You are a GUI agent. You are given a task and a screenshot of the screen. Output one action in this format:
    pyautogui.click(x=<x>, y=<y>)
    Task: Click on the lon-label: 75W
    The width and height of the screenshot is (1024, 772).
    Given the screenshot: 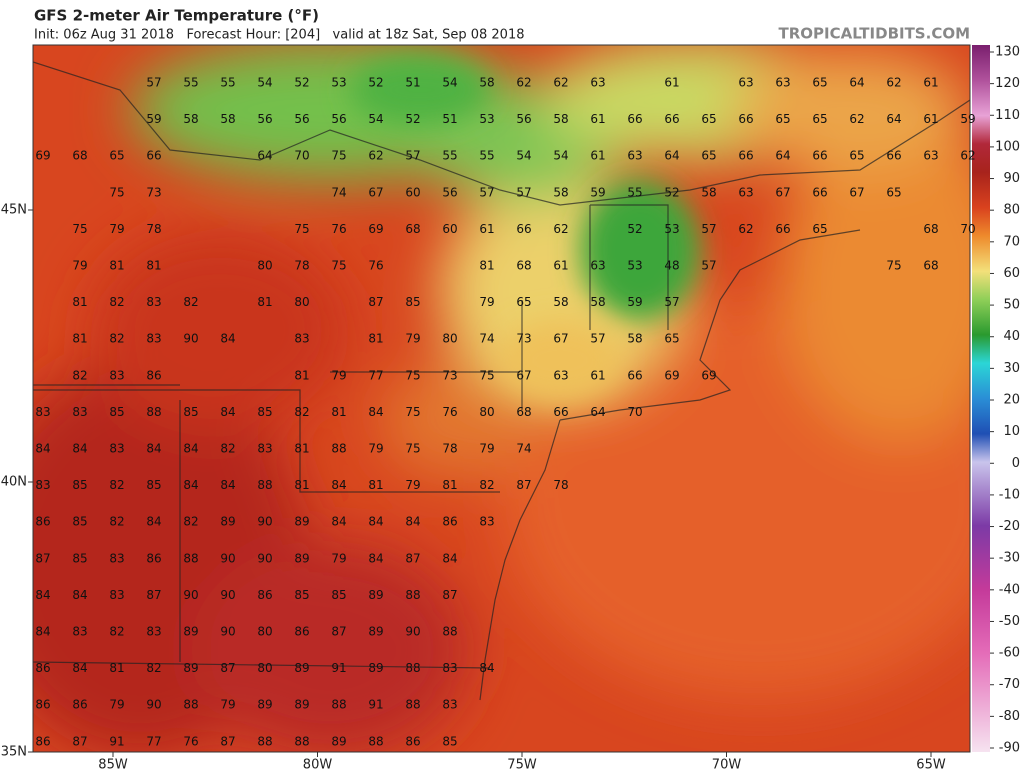 What is the action you would take?
    pyautogui.click(x=522, y=765)
    